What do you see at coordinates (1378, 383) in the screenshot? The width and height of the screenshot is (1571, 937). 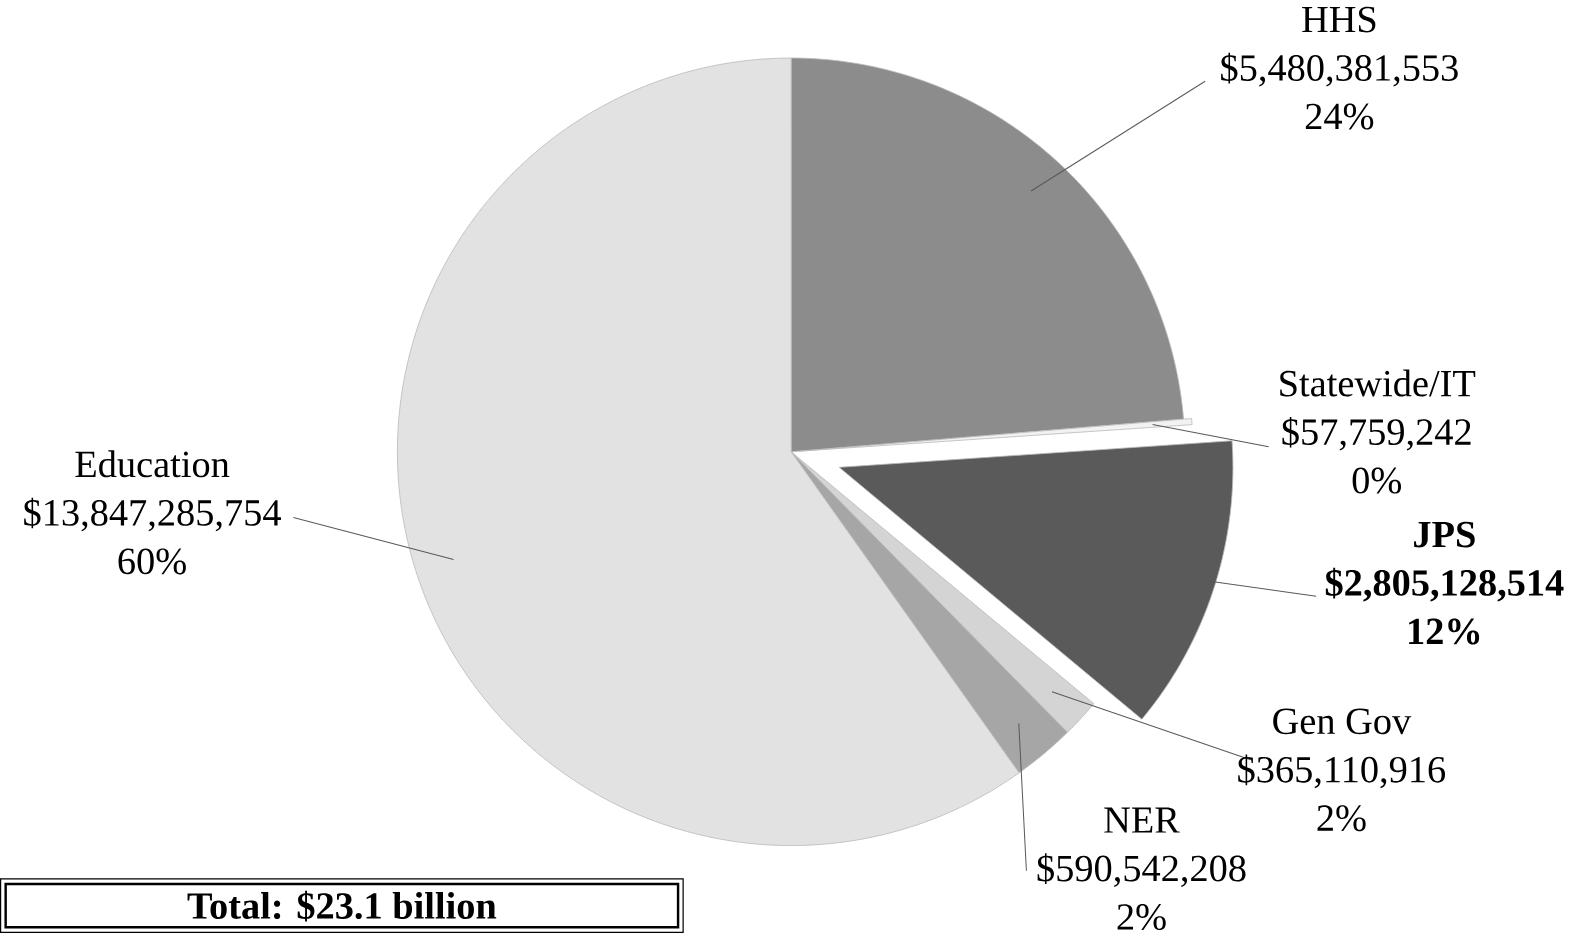 I see `slice-label: Statewide/IT` at bounding box center [1378, 383].